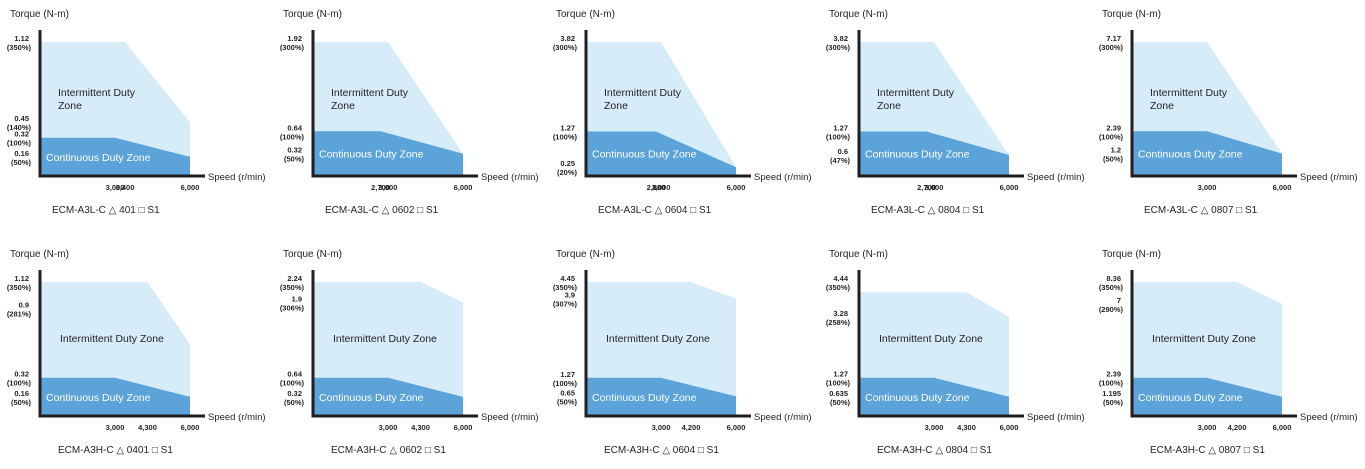 This screenshot has height=469, width=1365. What do you see at coordinates (1119, 300) in the screenshot?
I see `y-tick-label: 7` at bounding box center [1119, 300].